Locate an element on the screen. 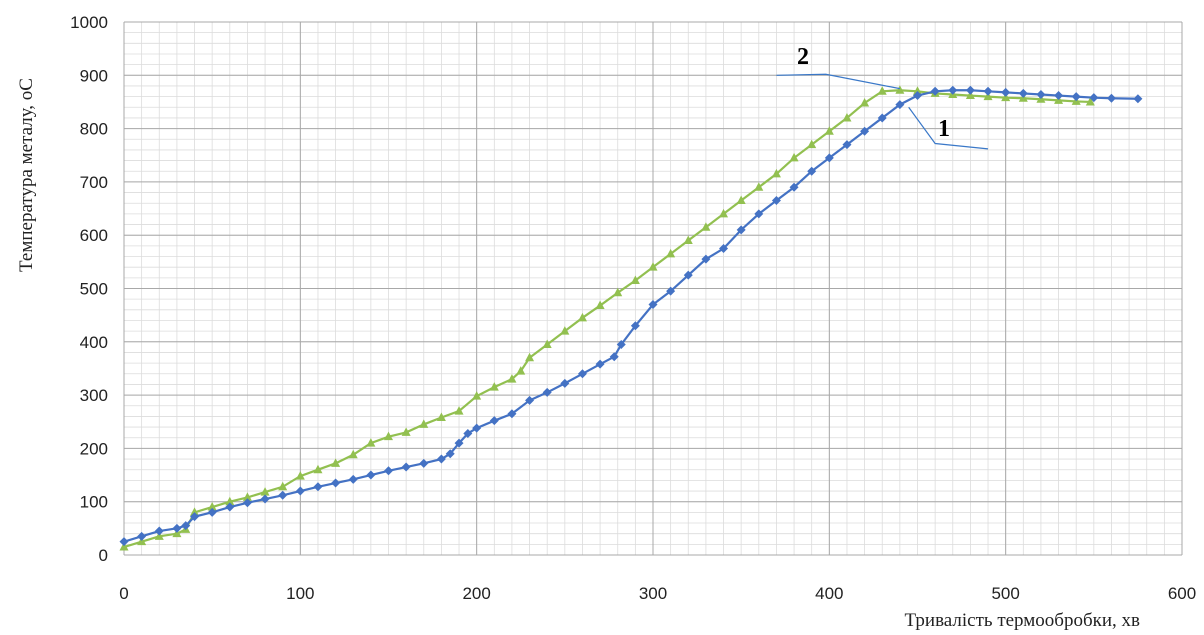  y-tick-label: 600 is located at coordinates (94, 235).